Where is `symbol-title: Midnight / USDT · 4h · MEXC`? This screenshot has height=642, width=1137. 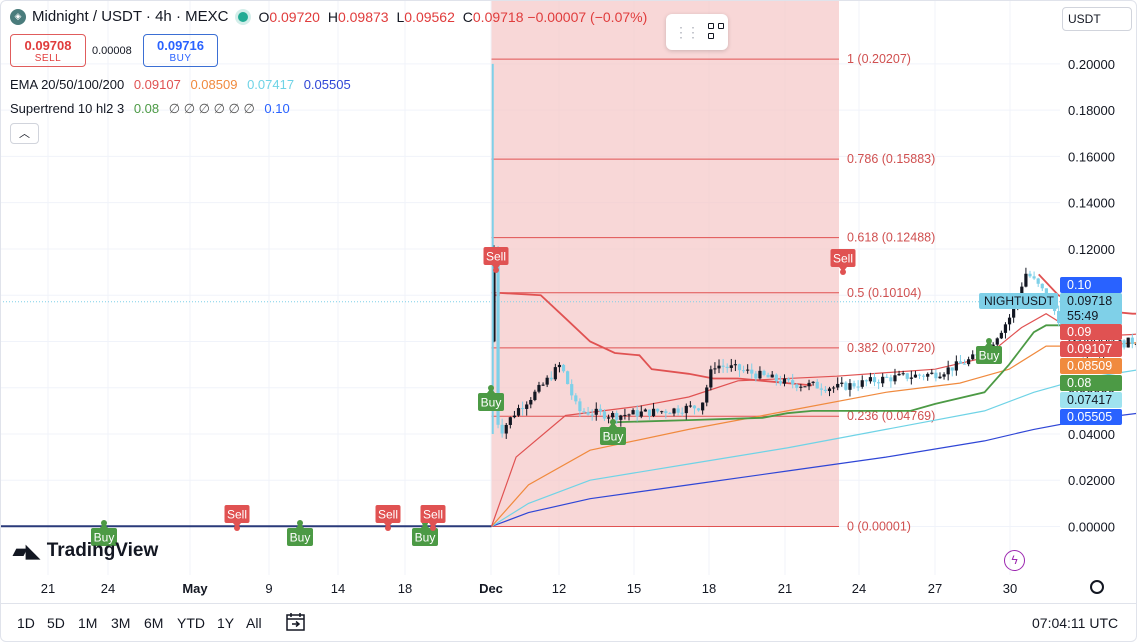
symbol-title: Midnight / USDT · 4h · MEXC is located at coordinates (130, 16).